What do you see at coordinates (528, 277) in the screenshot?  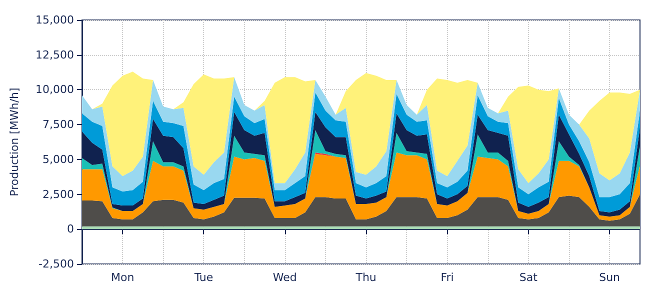 I see `x-tick-label: Sat` at bounding box center [528, 277].